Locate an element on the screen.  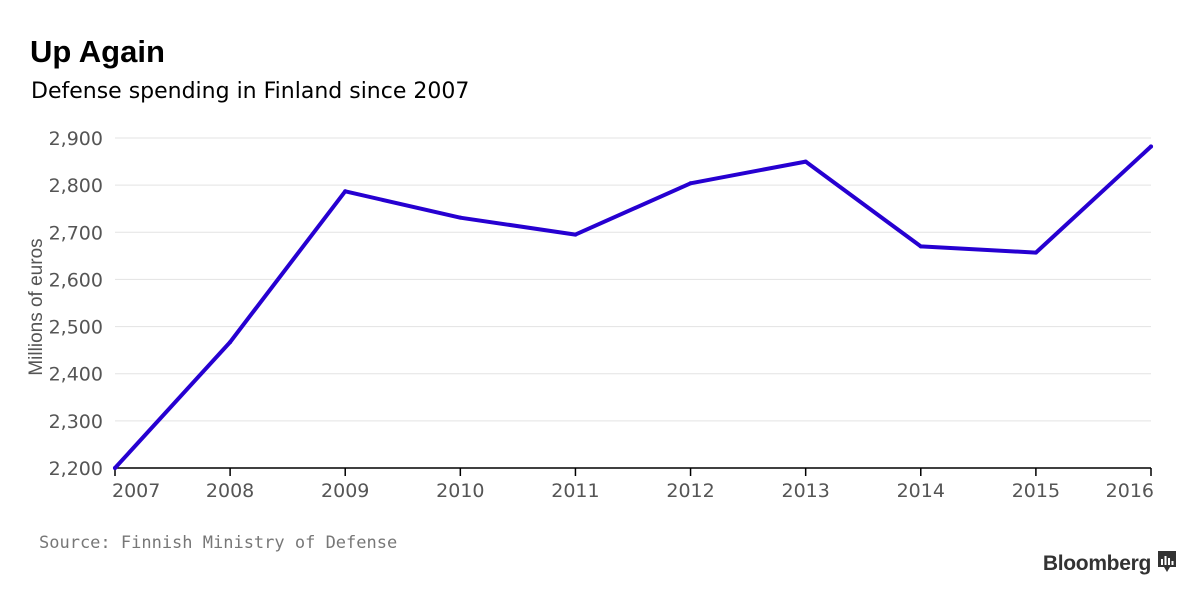
brand-logo: Bloomberg is located at coordinates (1109, 564).